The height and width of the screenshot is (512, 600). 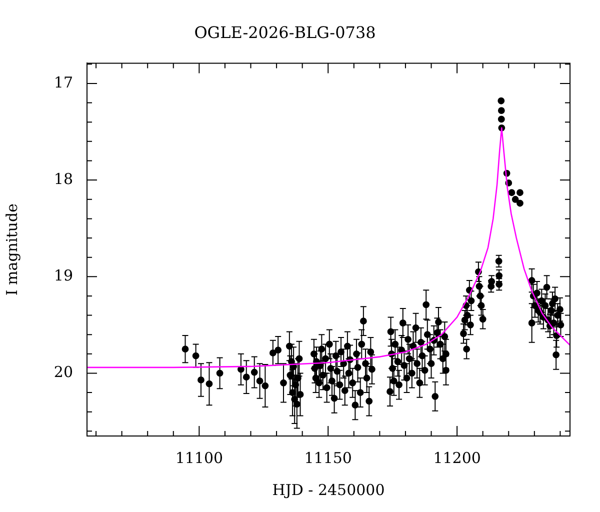 I want to click on y-tick-label: 18, so click(x=63, y=179).